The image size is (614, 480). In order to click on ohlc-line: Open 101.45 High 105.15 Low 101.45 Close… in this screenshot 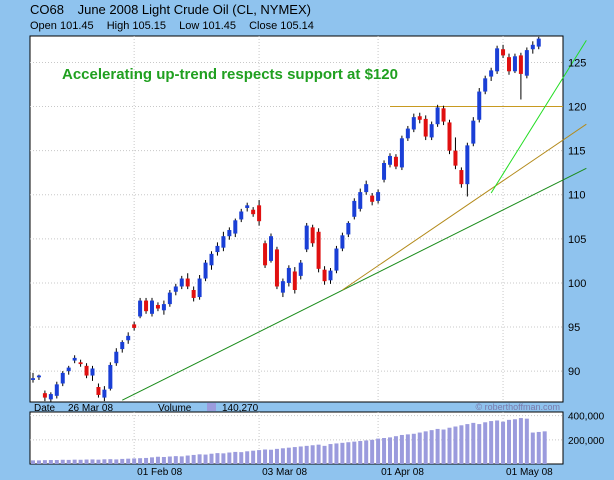, I will do `click(172, 26)`.